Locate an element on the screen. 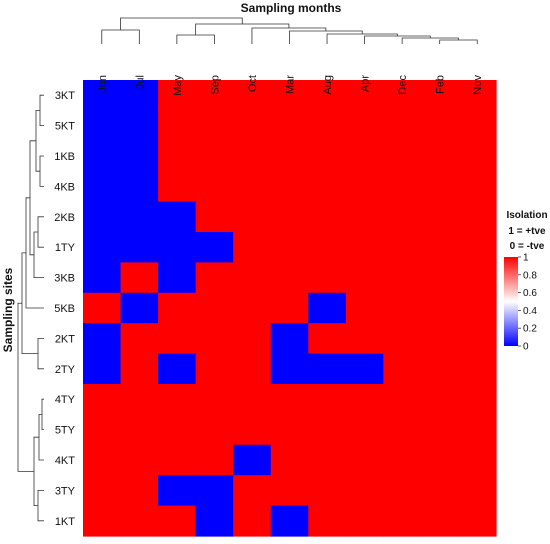  heatmap-cell-2KB-Sep is located at coordinates (214, 217).